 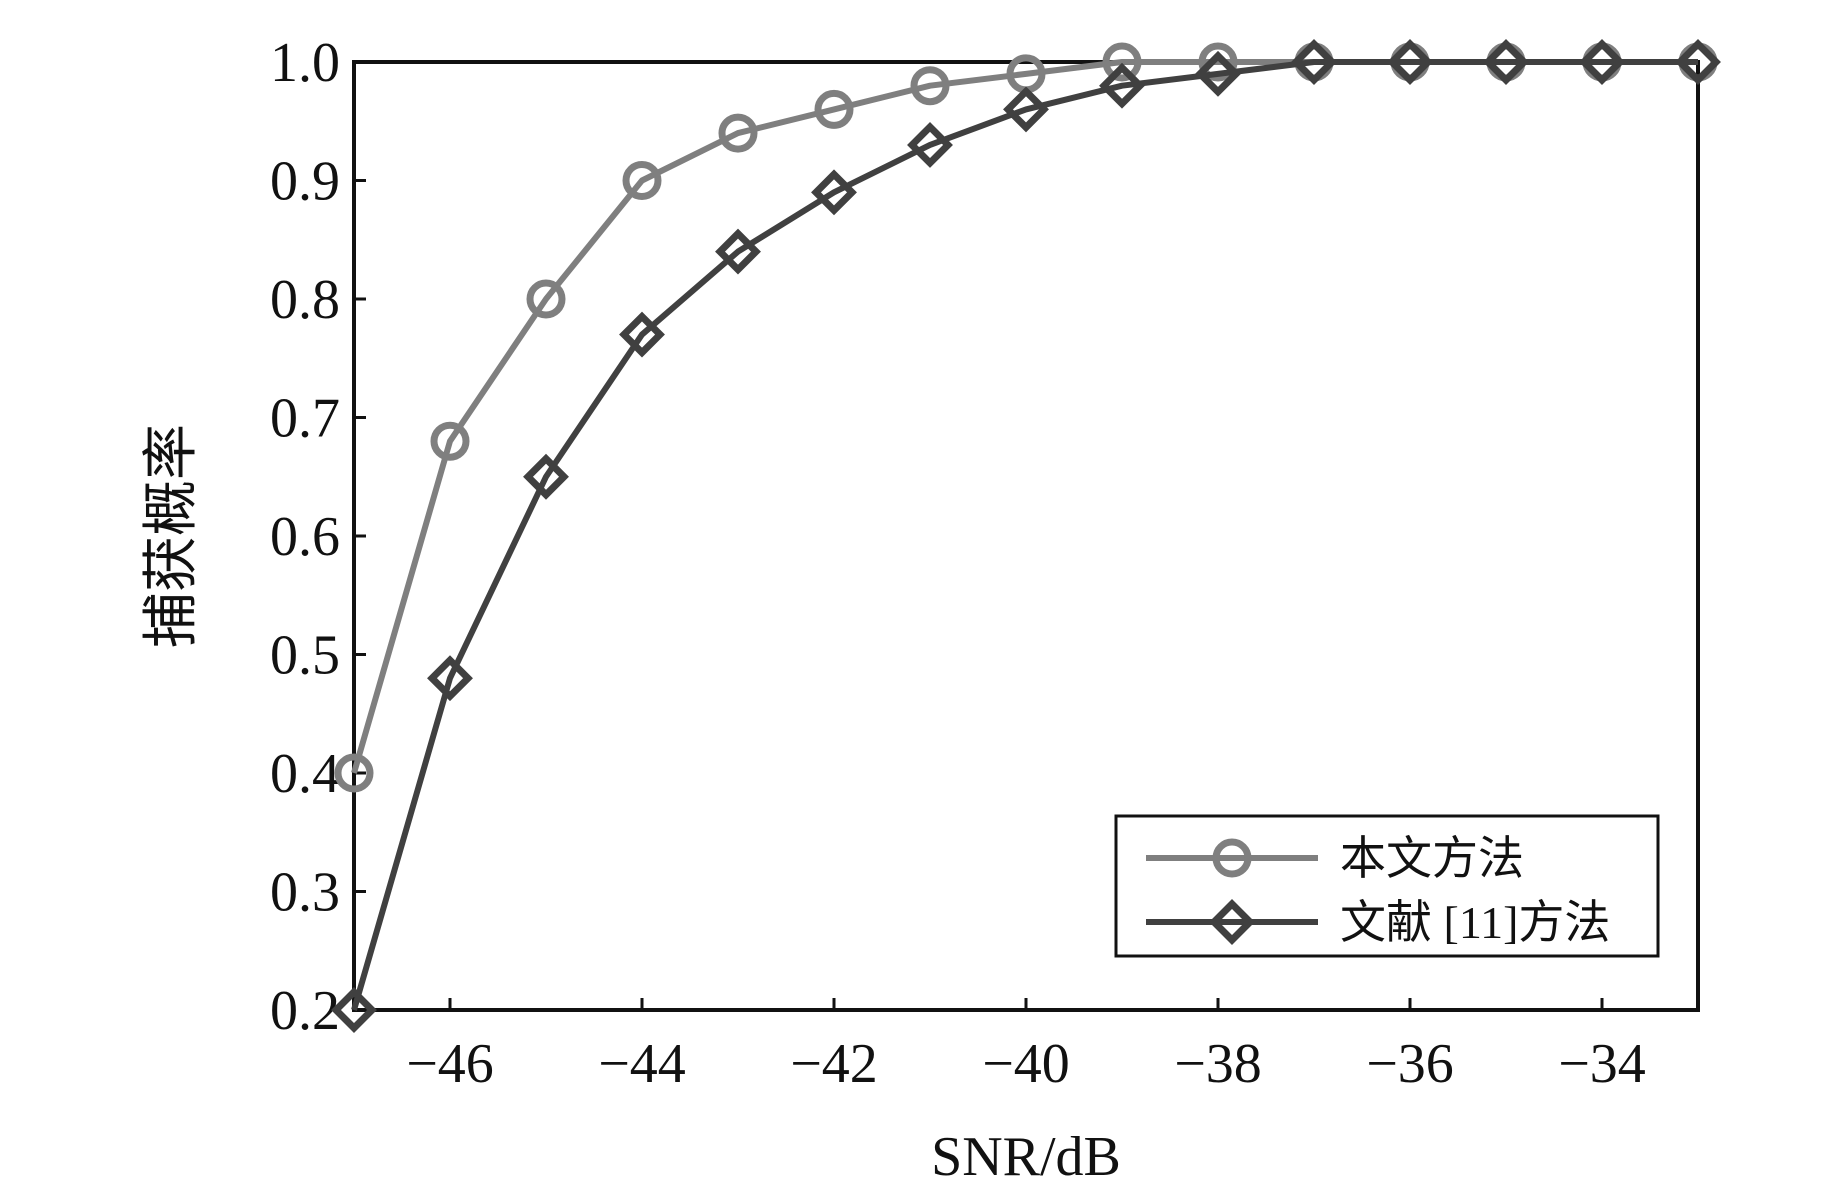 What do you see at coordinates (1432, 858) in the screenshot?
I see `legend-label: 本文方法` at bounding box center [1432, 858].